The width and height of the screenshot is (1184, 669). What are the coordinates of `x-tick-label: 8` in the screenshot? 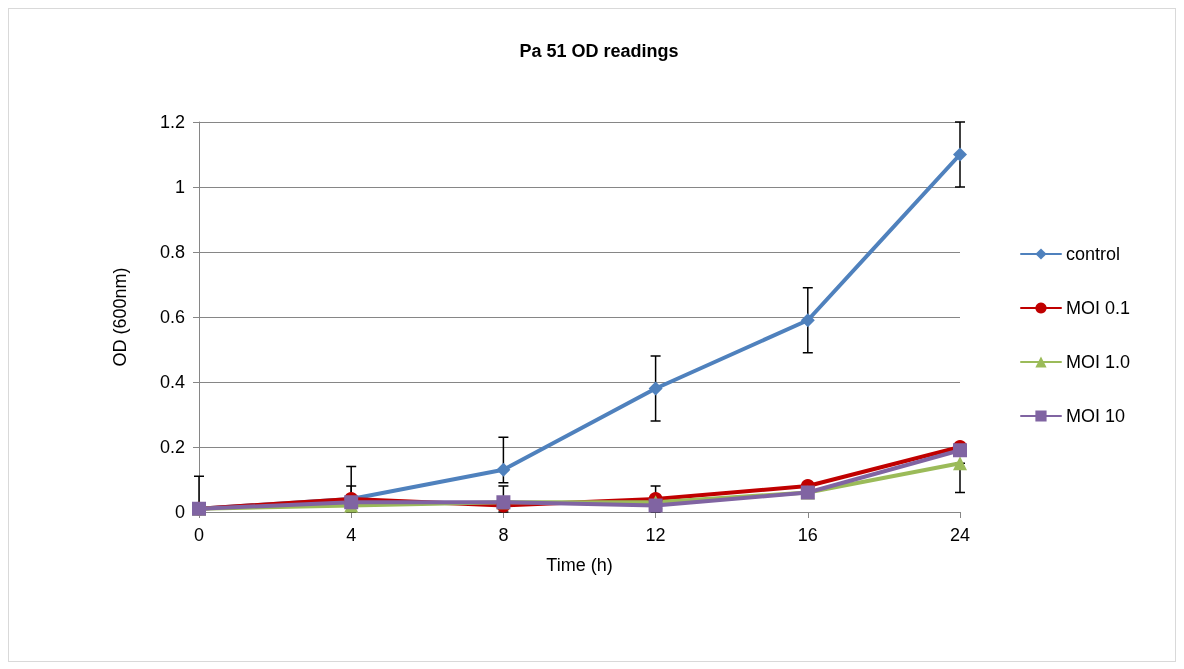 It's located at (503, 535).